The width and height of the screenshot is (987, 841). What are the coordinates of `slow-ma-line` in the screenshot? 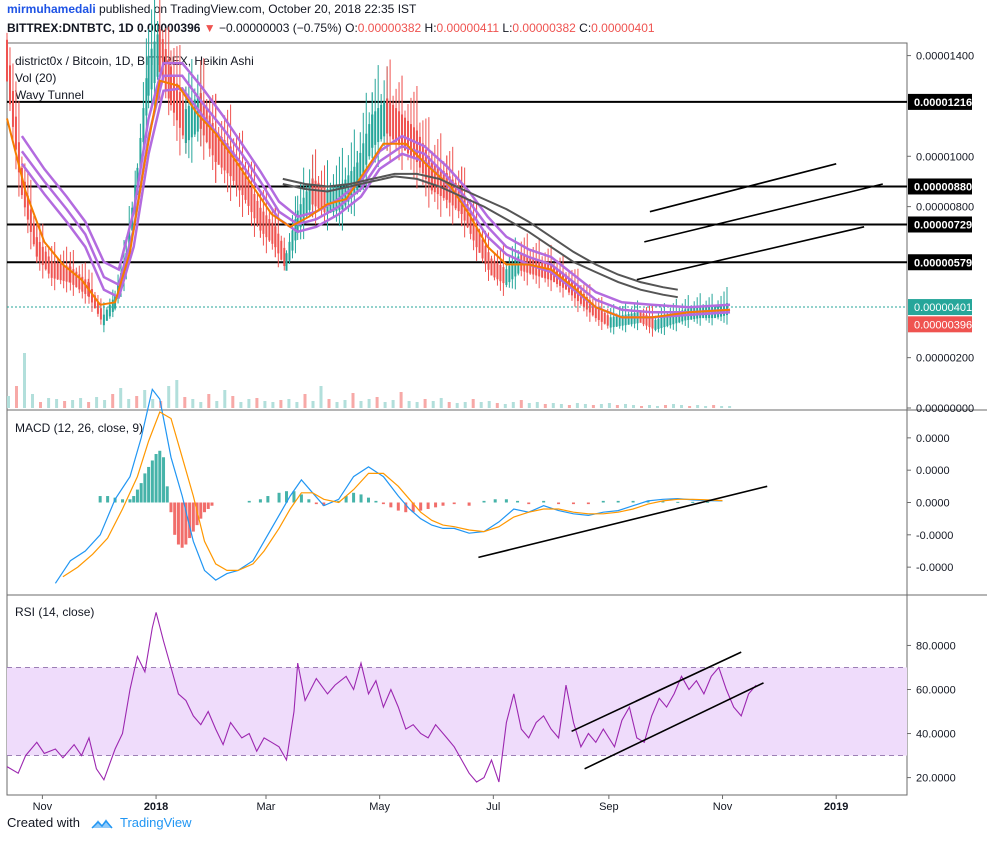 It's located at (480, 231).